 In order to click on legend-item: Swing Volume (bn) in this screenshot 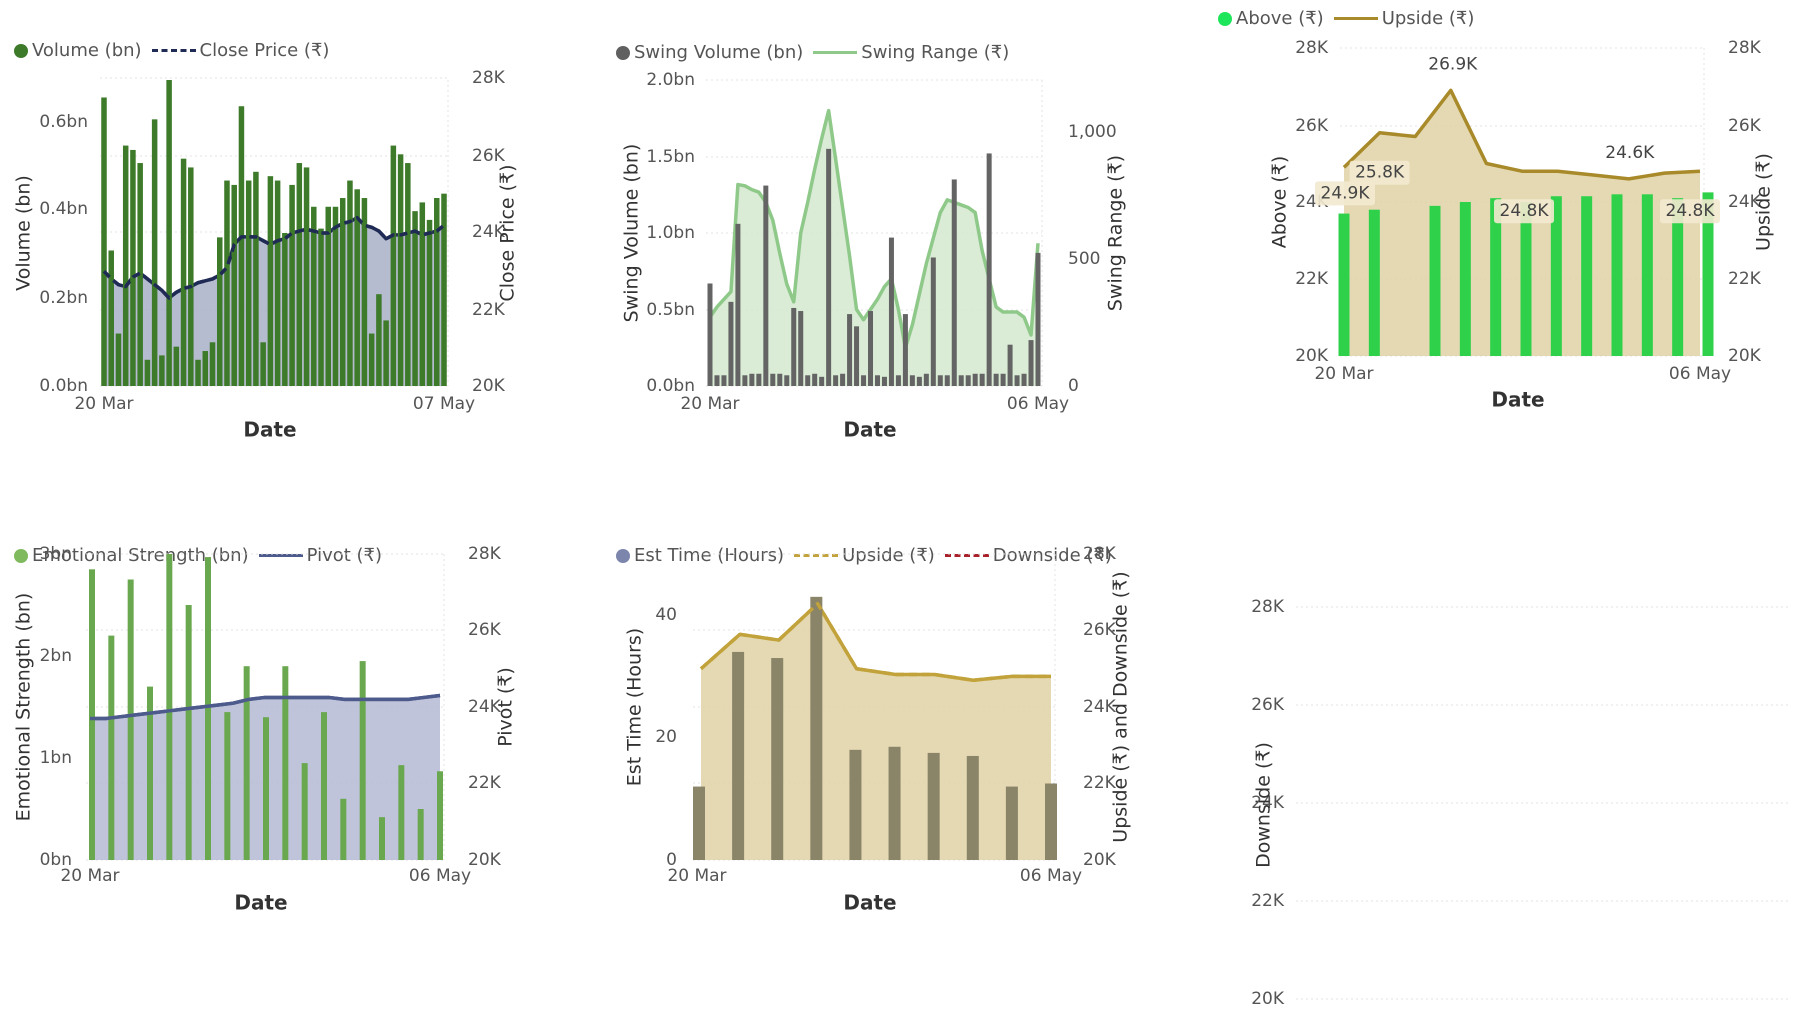, I will do `click(709, 52)`.